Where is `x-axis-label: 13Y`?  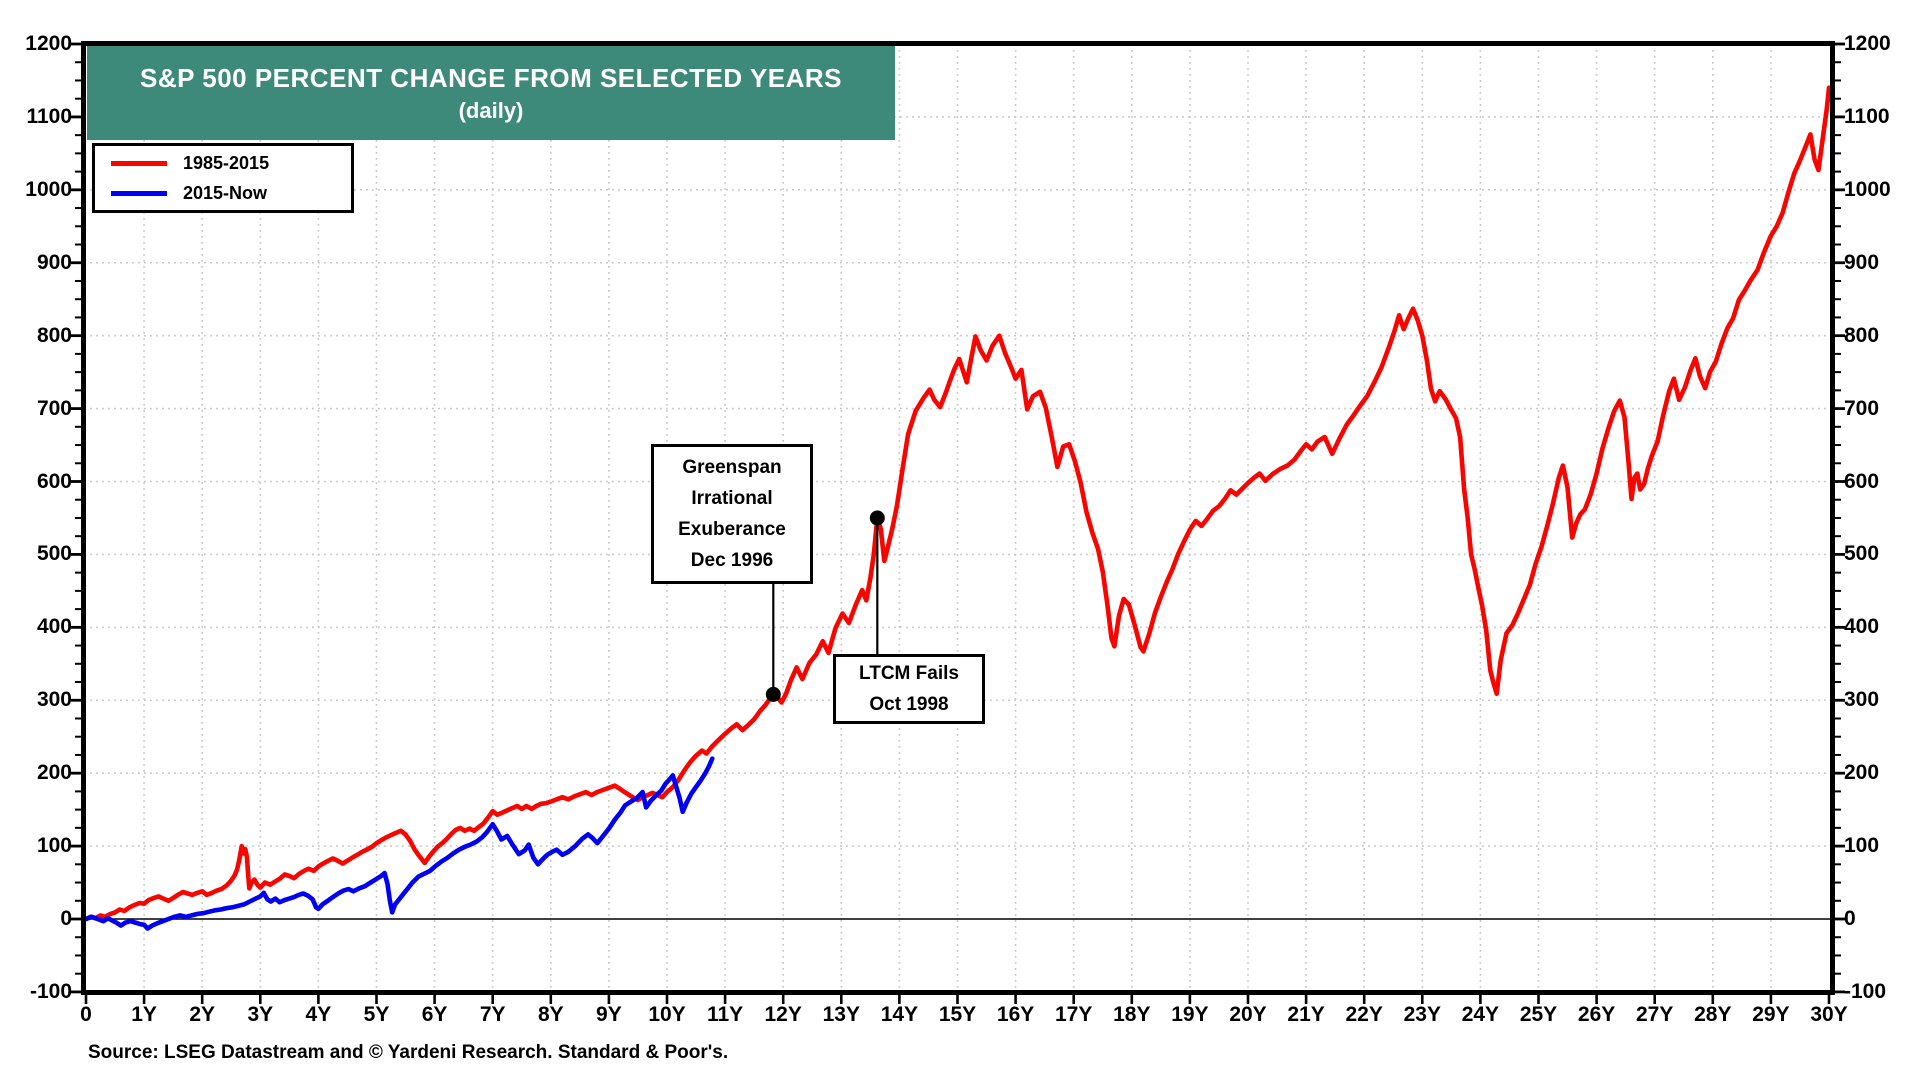
x-axis-label: 13Y is located at coordinates (841, 1014).